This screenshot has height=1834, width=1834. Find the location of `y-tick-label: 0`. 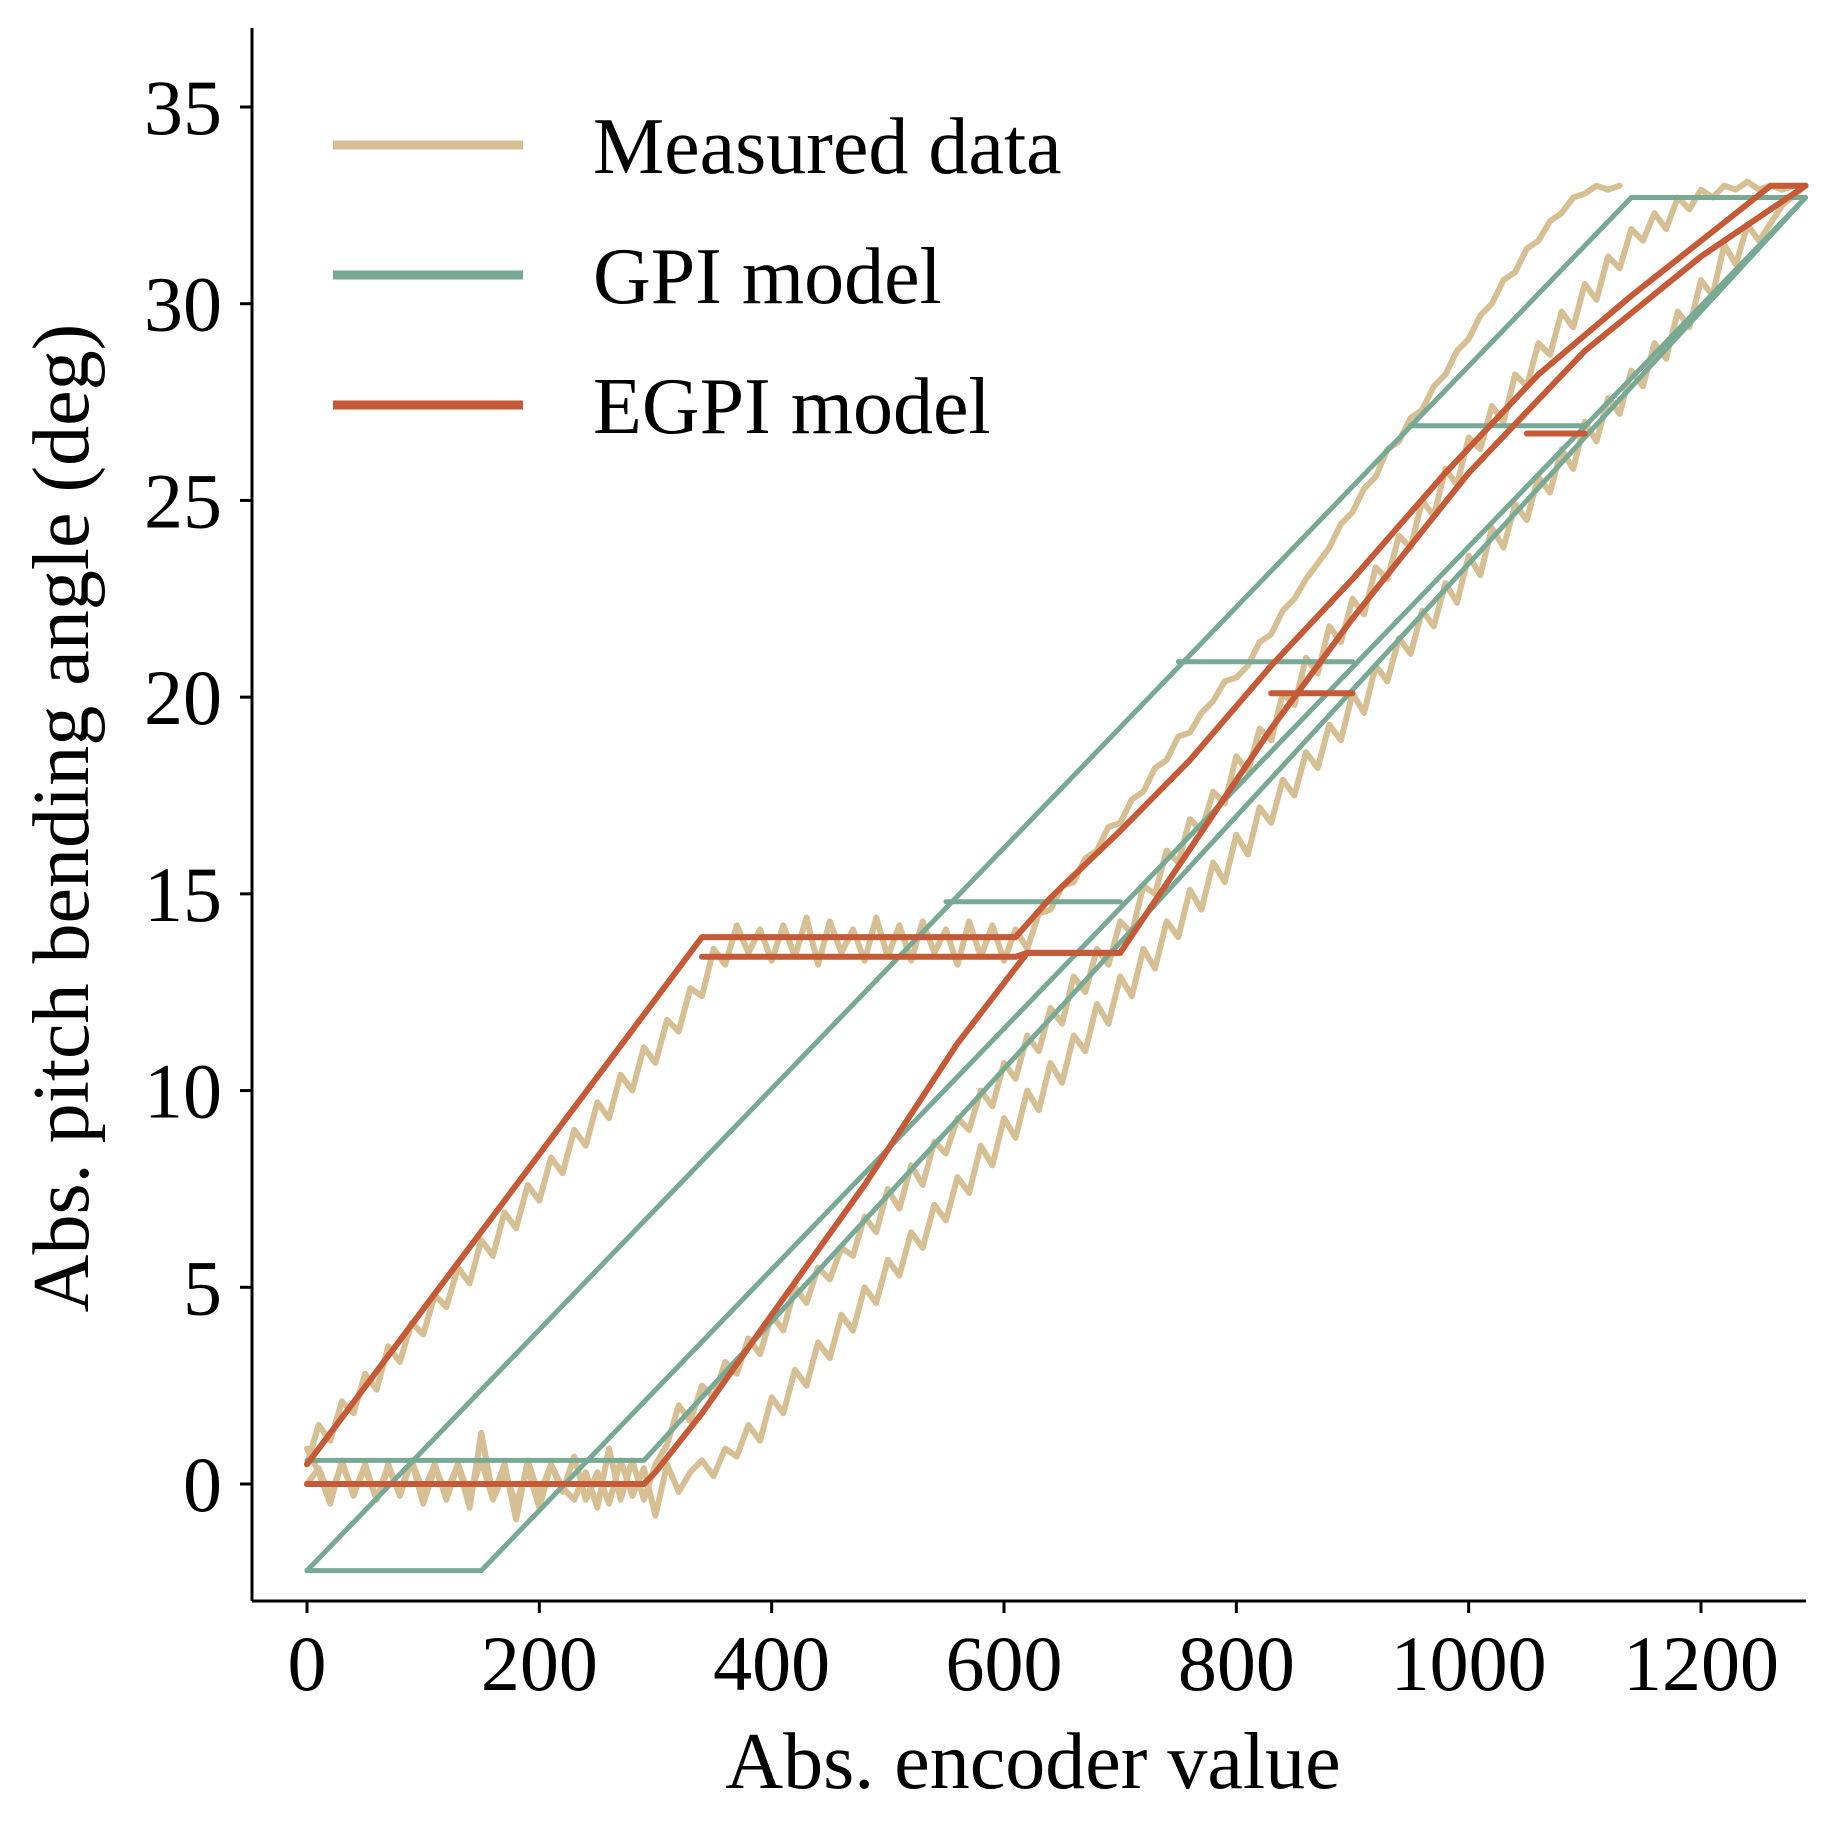

y-tick-label: 0 is located at coordinates (202, 1484).